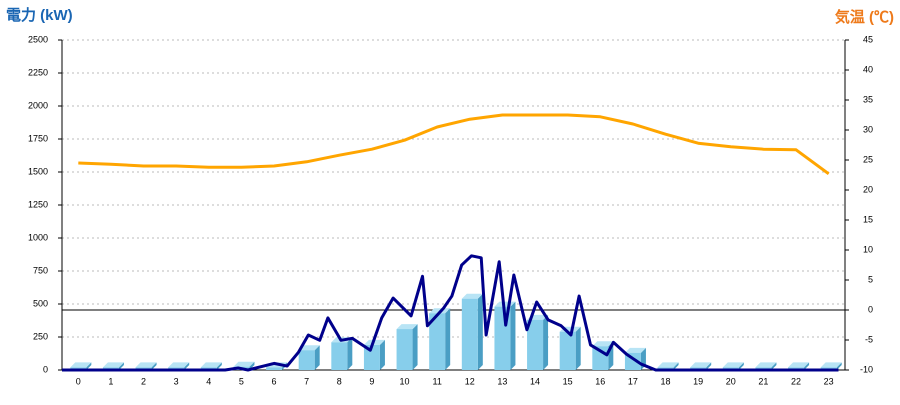  Describe the element at coordinates (143, 381) in the screenshot. I see `x-tick-label: 2` at that location.